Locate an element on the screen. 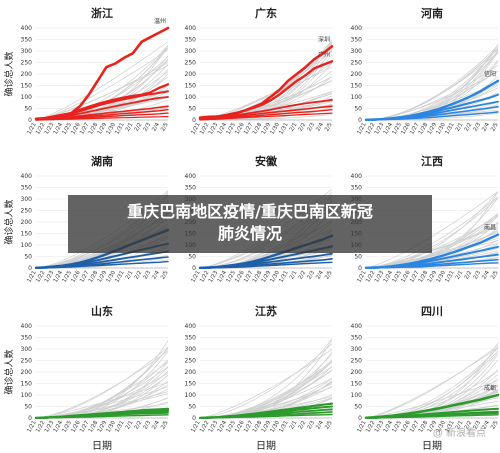 This screenshot has height=453, width=500. chart-title: 安徽 is located at coordinates (266, 161).